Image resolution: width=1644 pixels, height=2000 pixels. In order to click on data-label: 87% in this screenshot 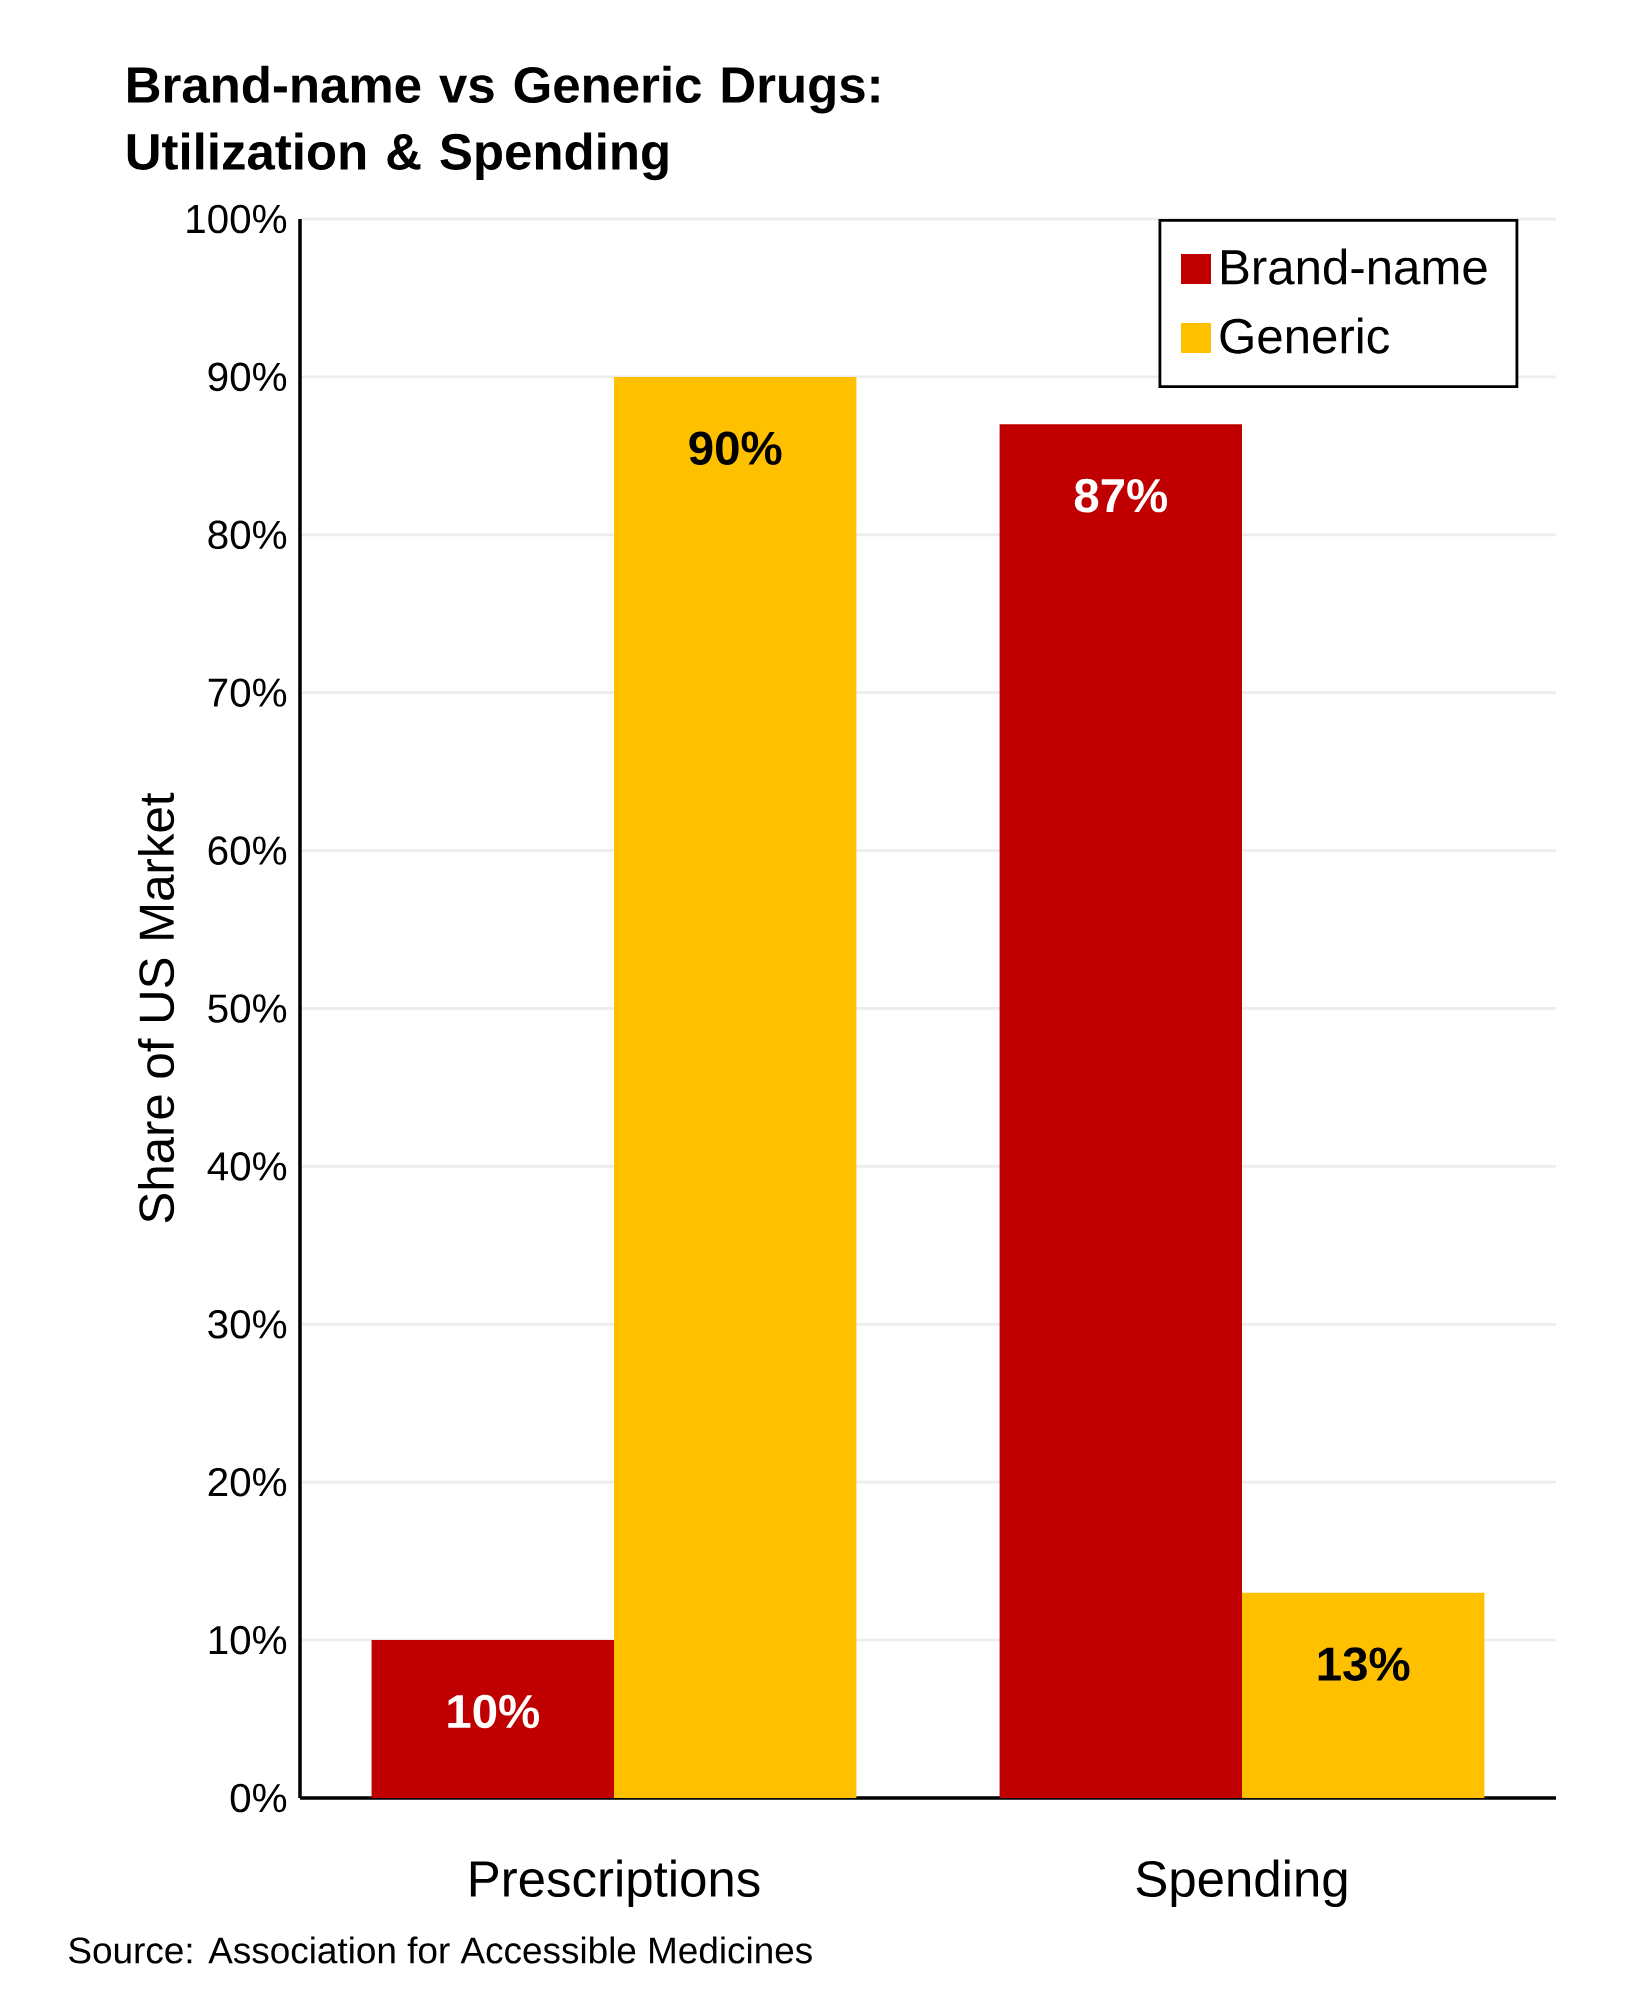, I will do `click(1121, 495)`.